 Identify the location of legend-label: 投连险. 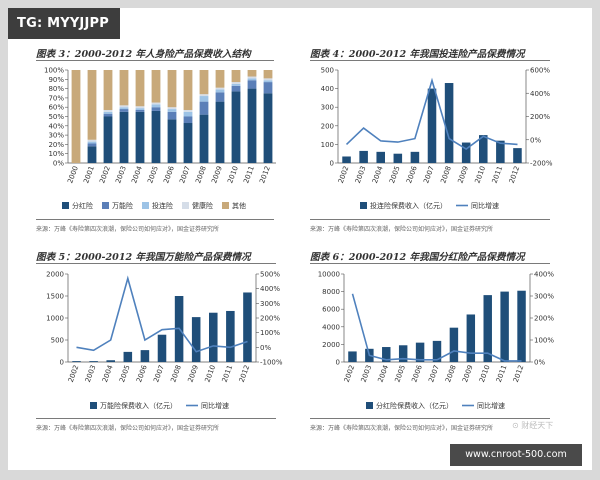
(162, 205).